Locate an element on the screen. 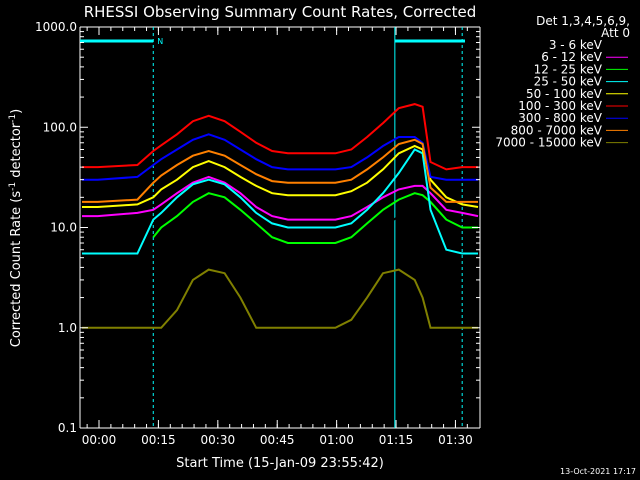 The width and height of the screenshot is (640, 480). y-tick-label: 10.0 is located at coordinates (63, 228).